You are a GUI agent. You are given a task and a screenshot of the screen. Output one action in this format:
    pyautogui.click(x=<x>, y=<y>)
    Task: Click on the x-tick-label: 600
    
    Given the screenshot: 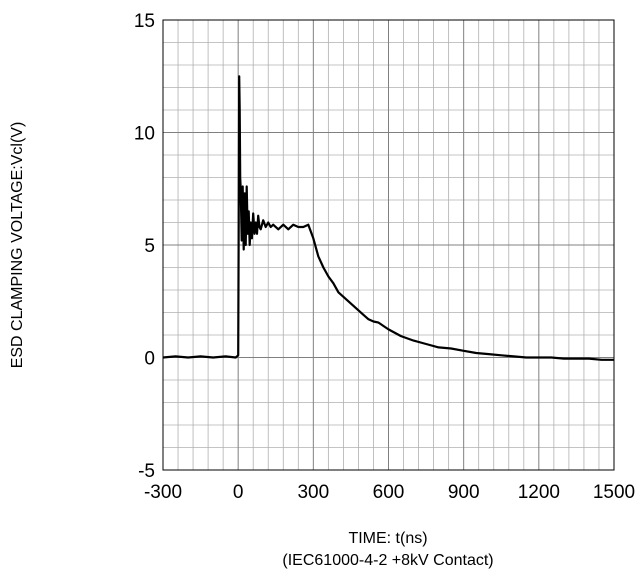 What is the action you would take?
    pyautogui.click(x=389, y=492)
    